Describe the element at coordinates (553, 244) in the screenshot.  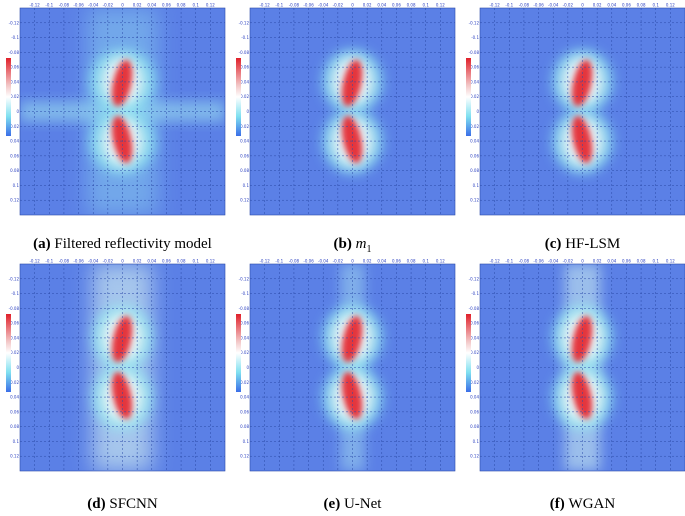
I see `caption-label: (c)` at that location.